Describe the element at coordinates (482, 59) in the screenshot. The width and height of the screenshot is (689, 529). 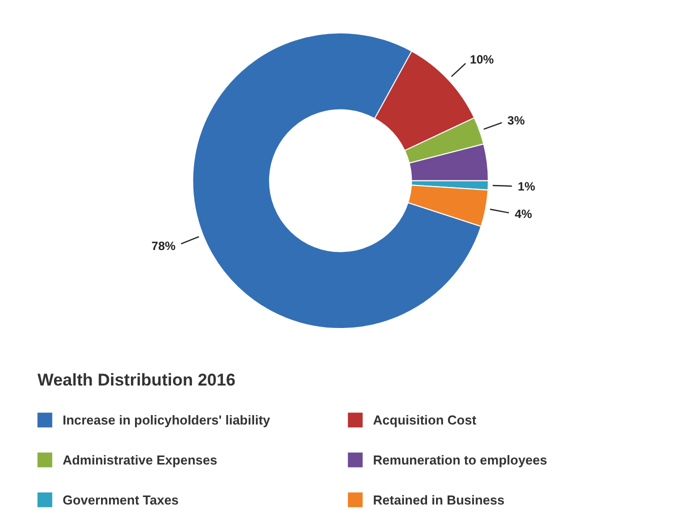
I see `data-label: 10%` at that location.